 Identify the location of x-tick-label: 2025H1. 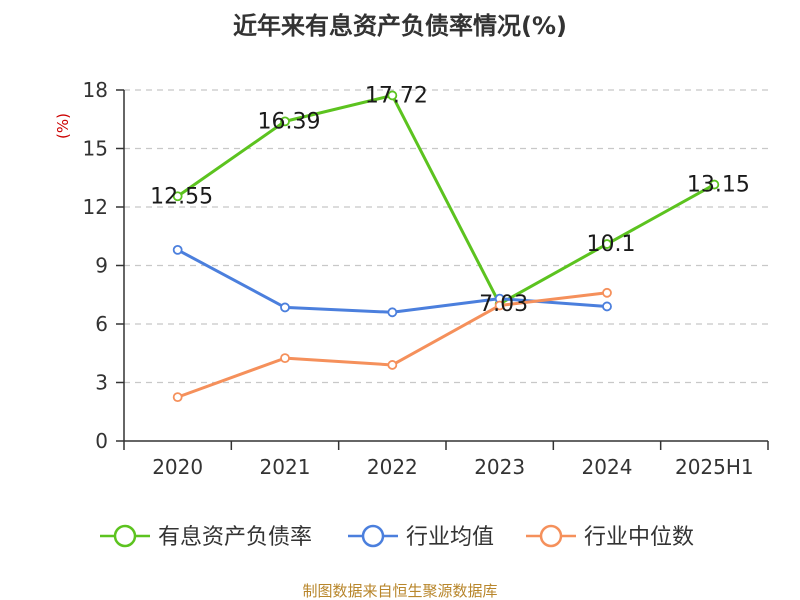
(714, 467).